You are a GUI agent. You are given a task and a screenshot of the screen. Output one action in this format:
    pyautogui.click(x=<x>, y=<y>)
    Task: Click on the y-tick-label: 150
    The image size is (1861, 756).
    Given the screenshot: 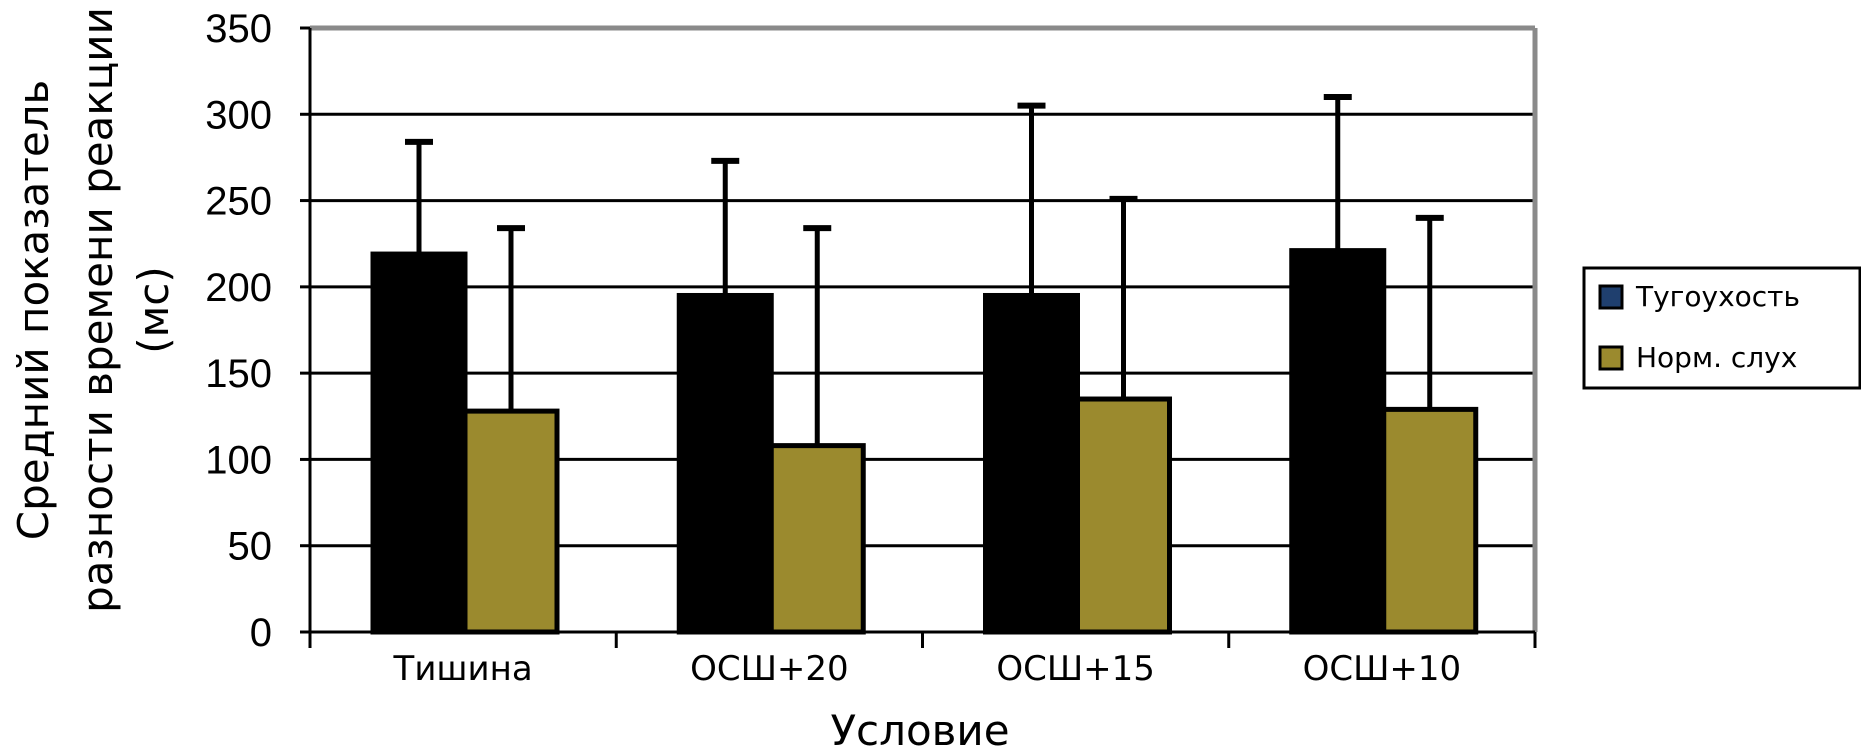 What is the action you would take?
    pyautogui.click(x=238, y=374)
    